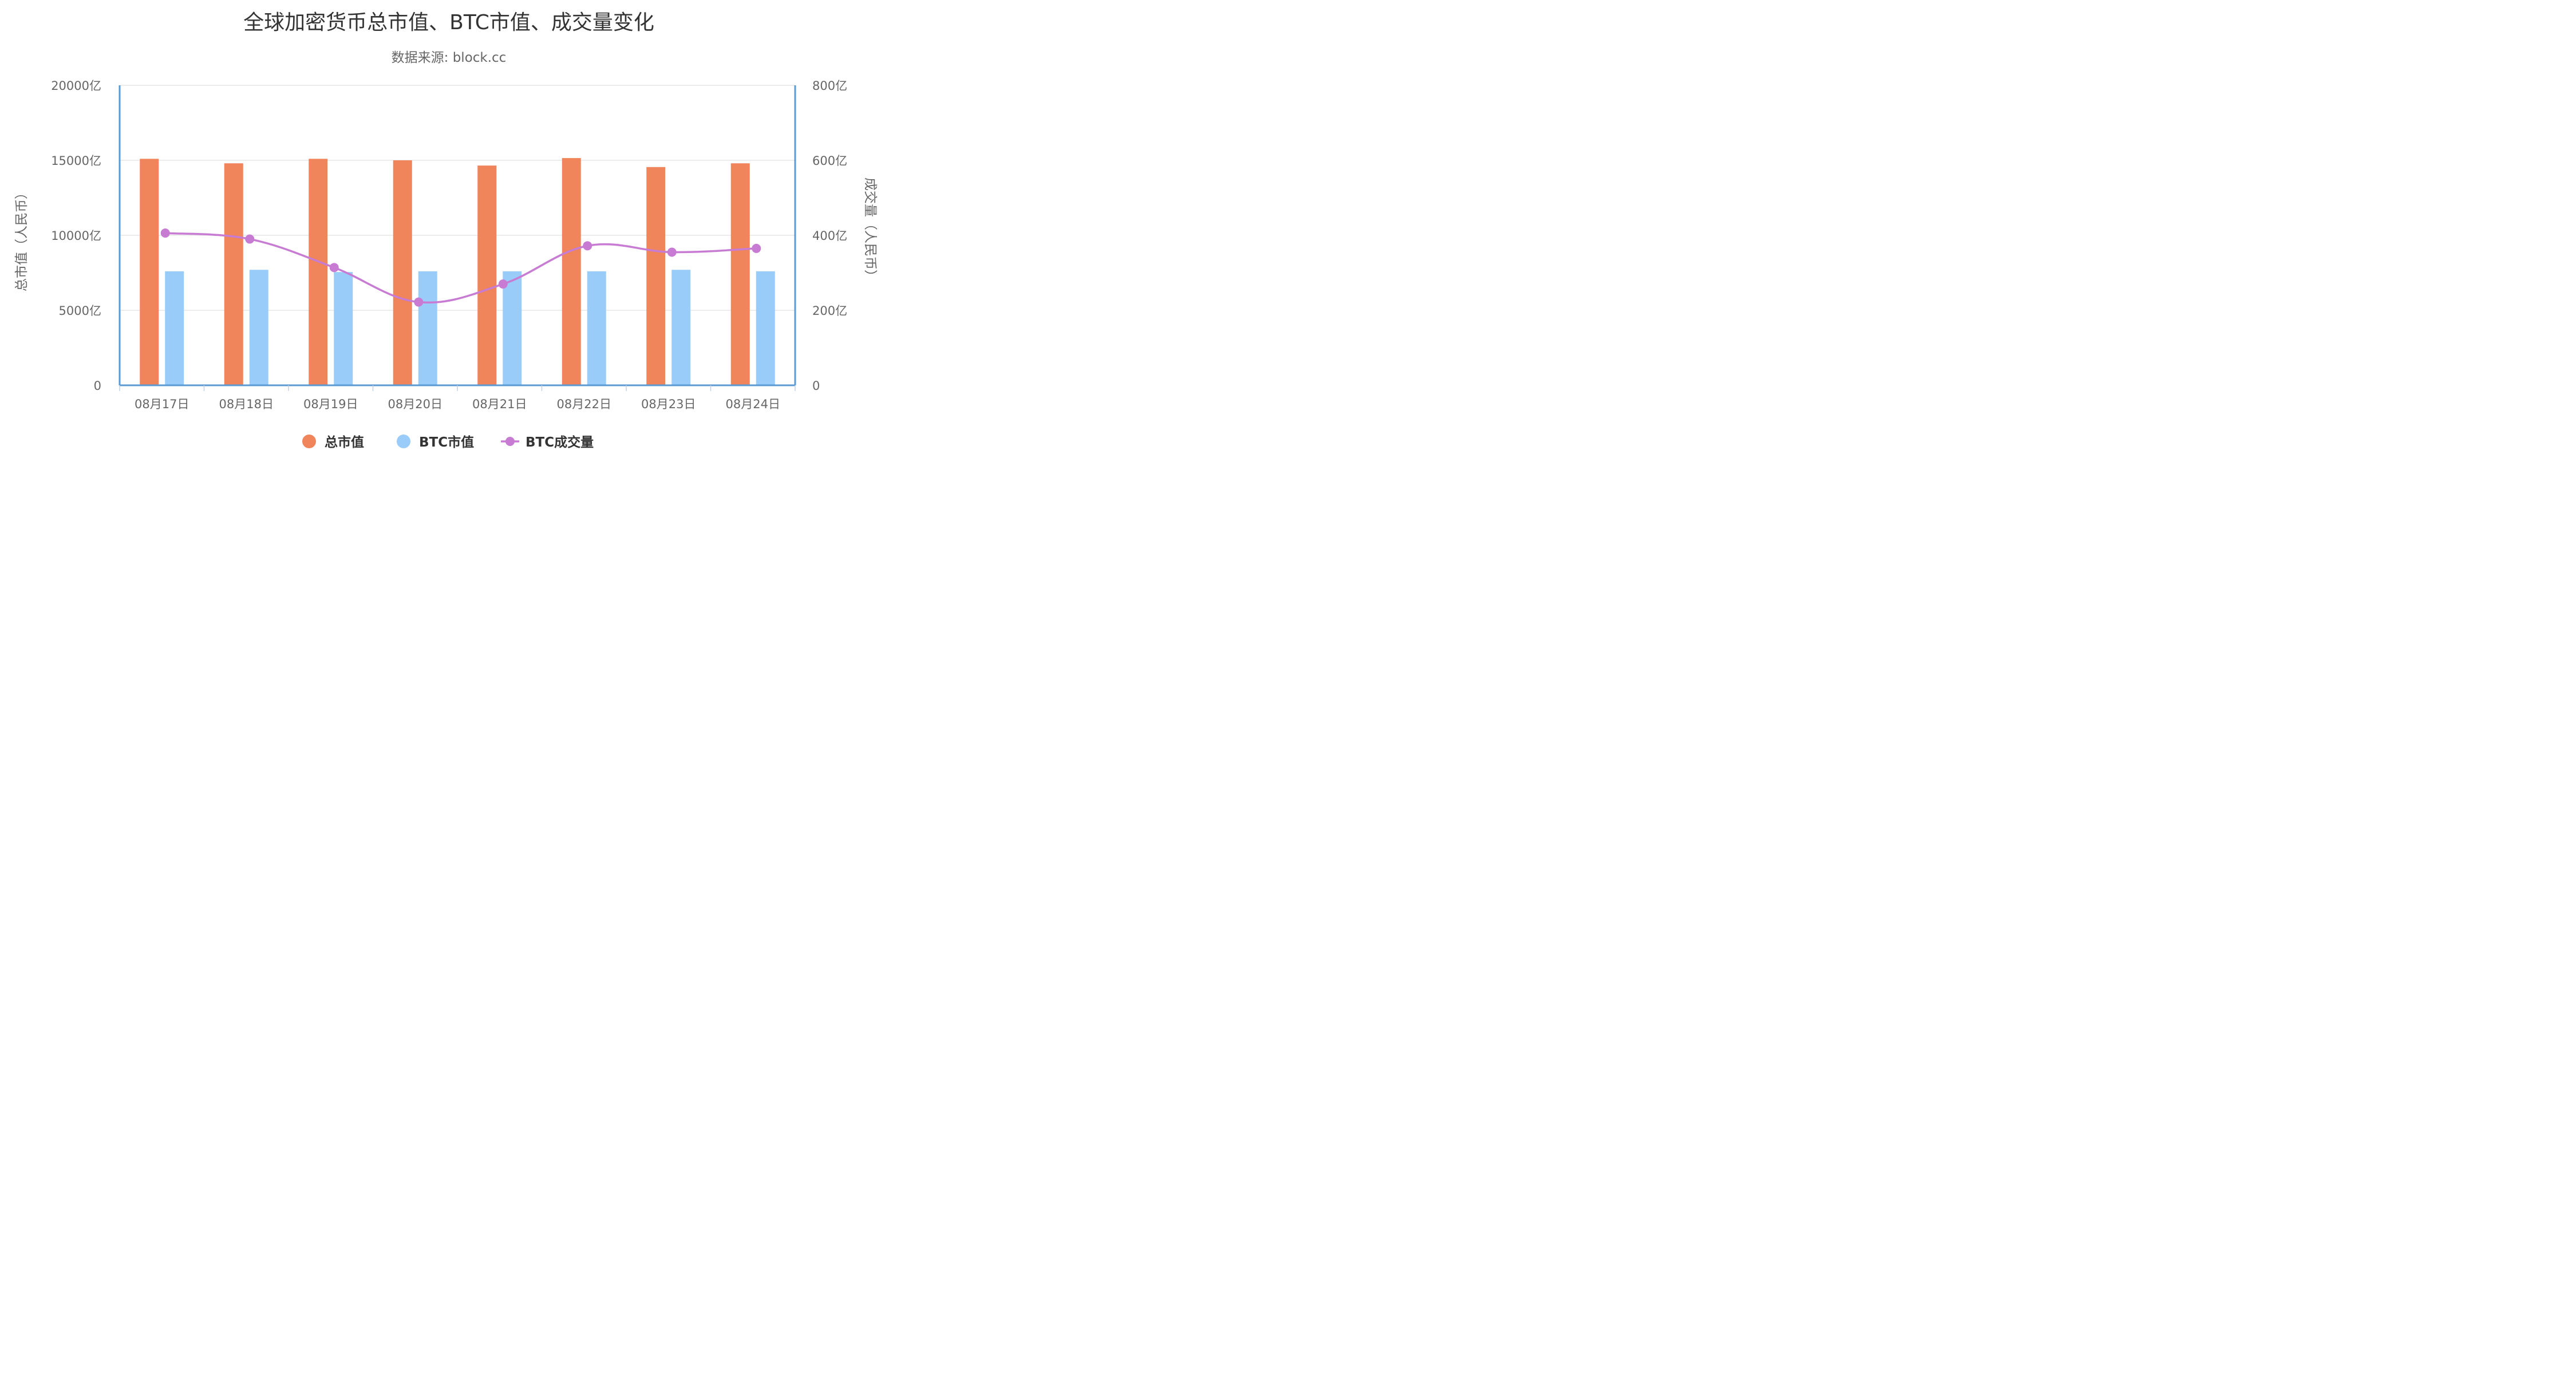 The width and height of the screenshot is (2576, 1374). I want to click on y-right-tick-label: 600亿, so click(829, 161).